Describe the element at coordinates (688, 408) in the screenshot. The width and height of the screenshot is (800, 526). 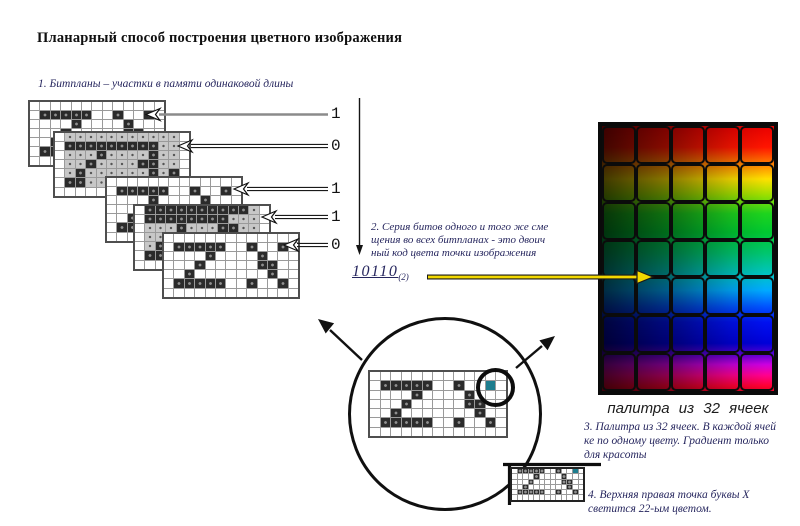
I see `palette-caption: палитра из 32 ячеек` at that location.